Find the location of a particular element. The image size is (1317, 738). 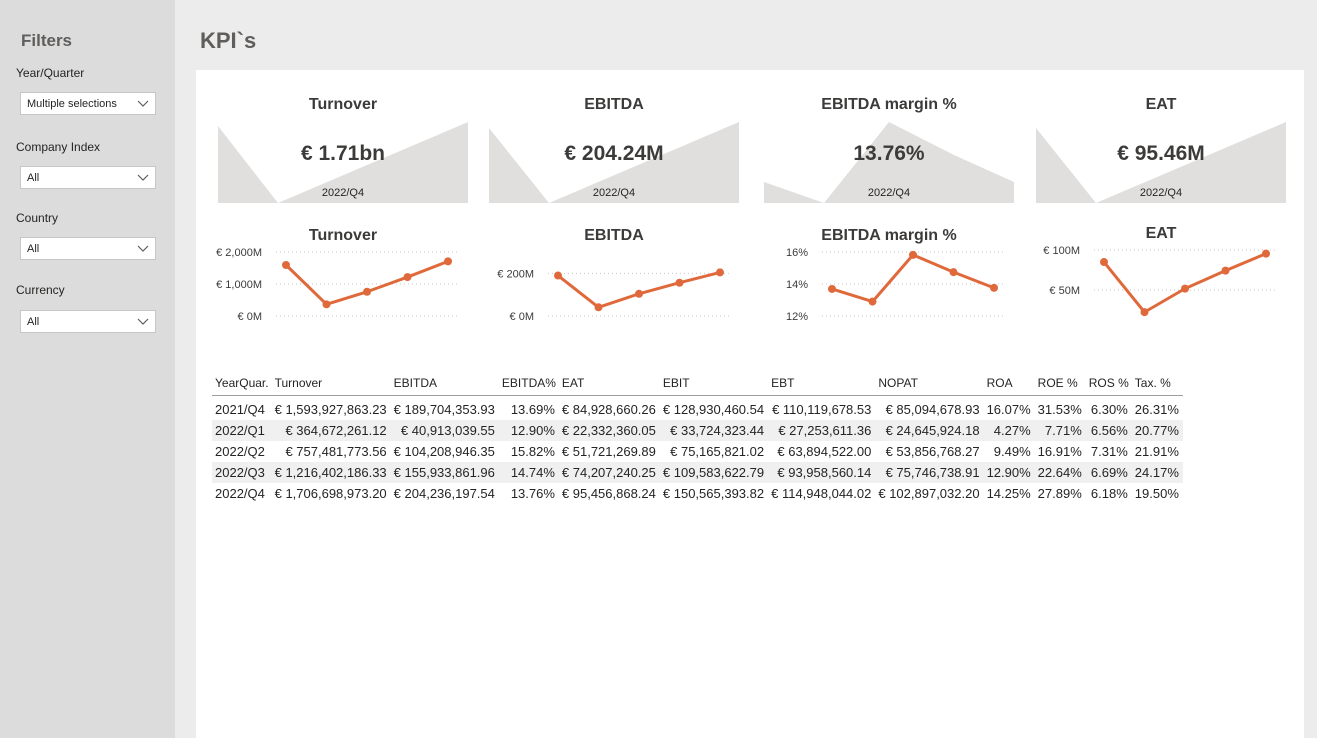

table-cell: 14.25% is located at coordinates (1008, 493).